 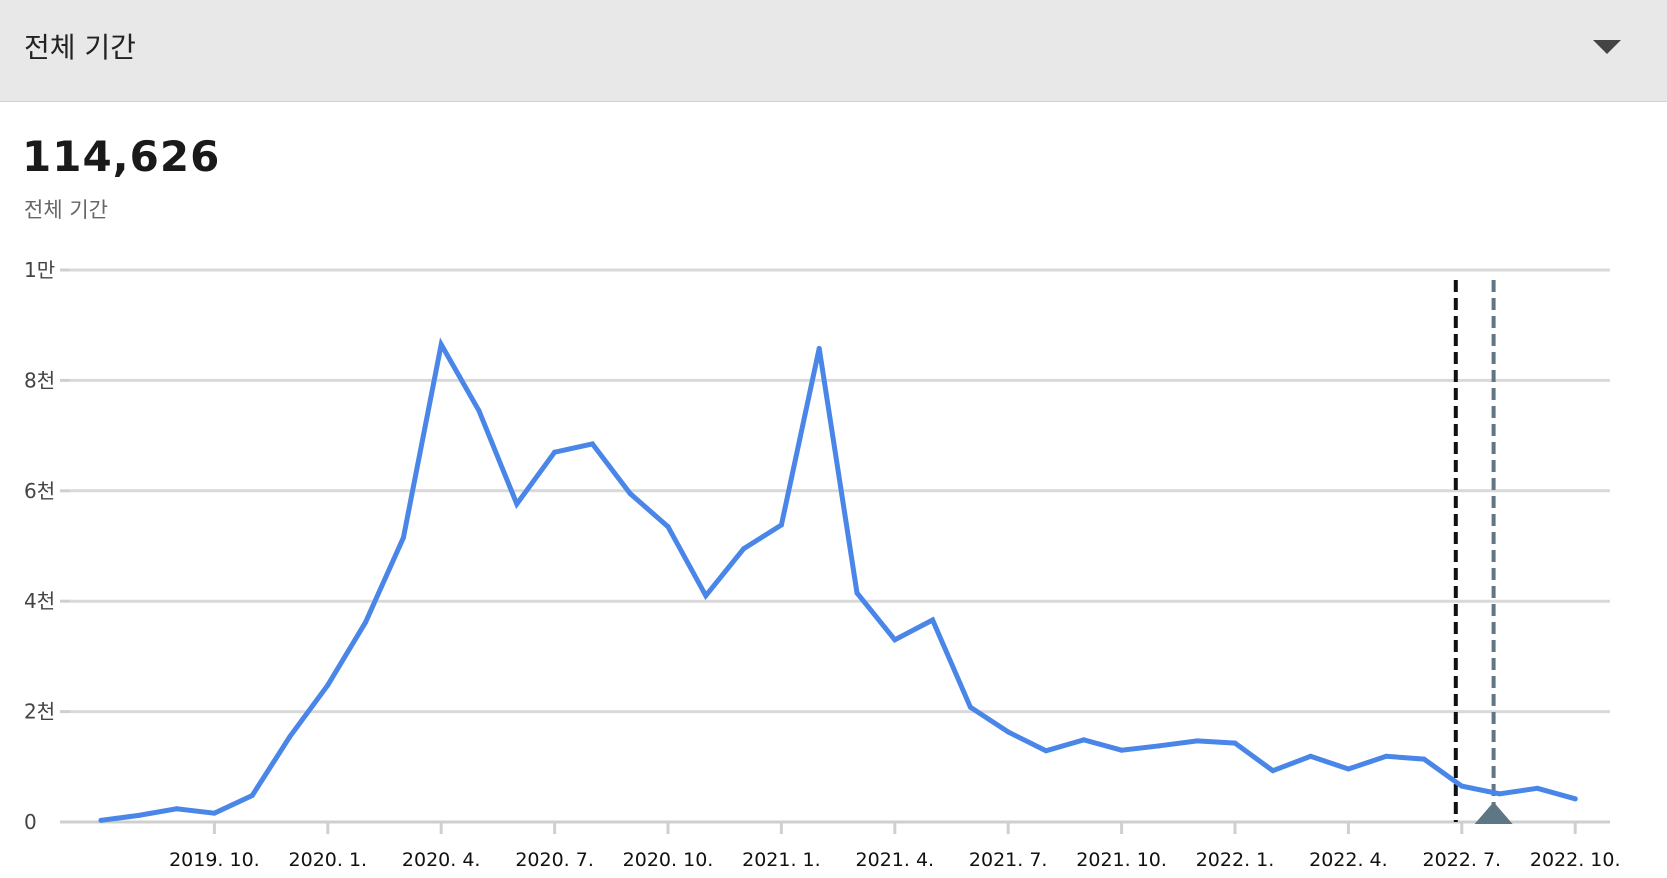 I want to click on y-tick-label: 2천, so click(x=39, y=712).